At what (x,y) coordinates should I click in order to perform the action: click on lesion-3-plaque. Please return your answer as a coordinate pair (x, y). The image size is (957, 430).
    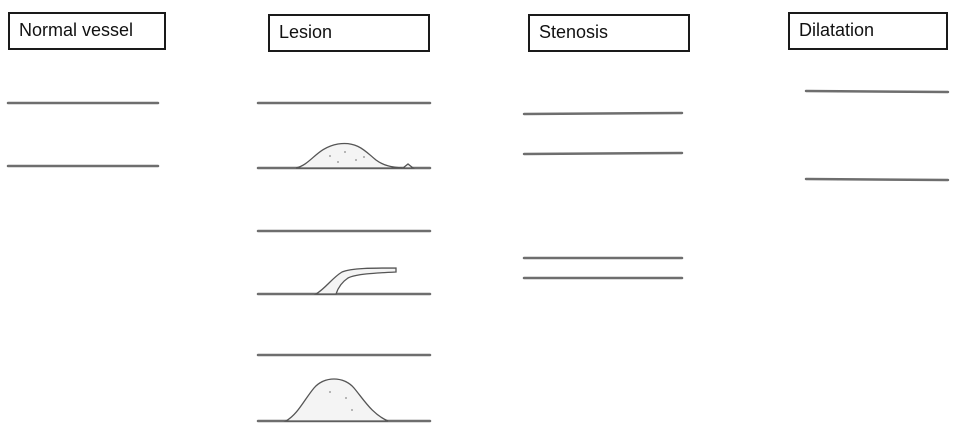
    Looking at the image, I should click on (336, 400).